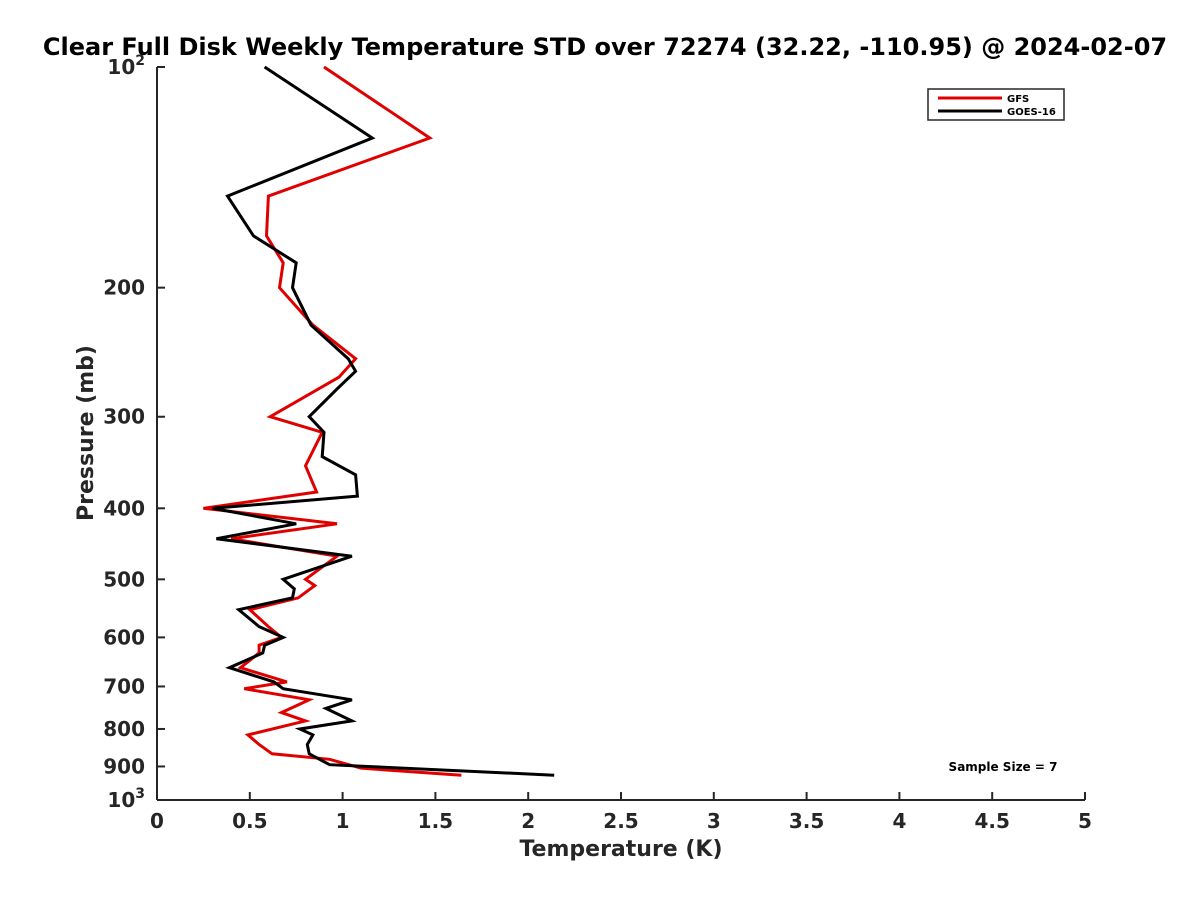  Describe the element at coordinates (620, 849) in the screenshot. I see `x-axis-label: Temperature (K)` at that location.